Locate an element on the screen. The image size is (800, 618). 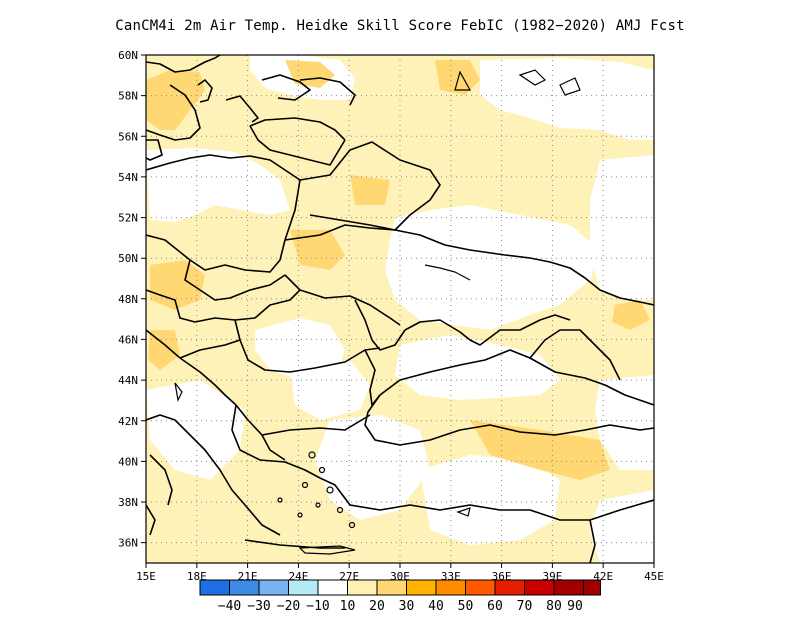
lat-tick-label: 44N is located at coordinates (128, 380).